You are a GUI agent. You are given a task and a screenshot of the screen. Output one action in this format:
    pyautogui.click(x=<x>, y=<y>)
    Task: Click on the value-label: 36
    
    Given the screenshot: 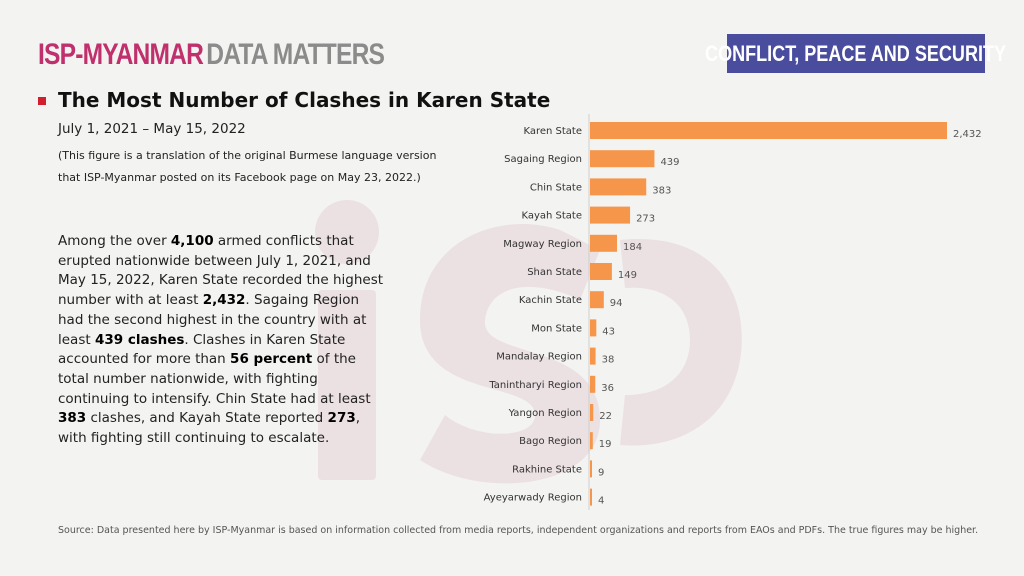 What is the action you would take?
    pyautogui.click(x=607, y=388)
    